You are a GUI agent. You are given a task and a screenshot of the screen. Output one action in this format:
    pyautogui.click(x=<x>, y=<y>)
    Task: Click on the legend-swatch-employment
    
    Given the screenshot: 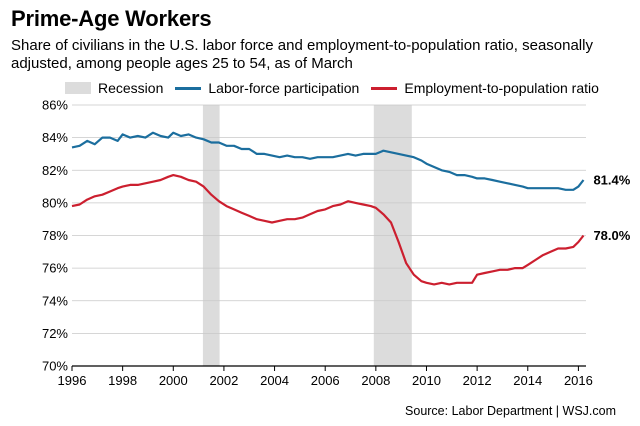 What is the action you would take?
    pyautogui.click(x=384, y=88)
    